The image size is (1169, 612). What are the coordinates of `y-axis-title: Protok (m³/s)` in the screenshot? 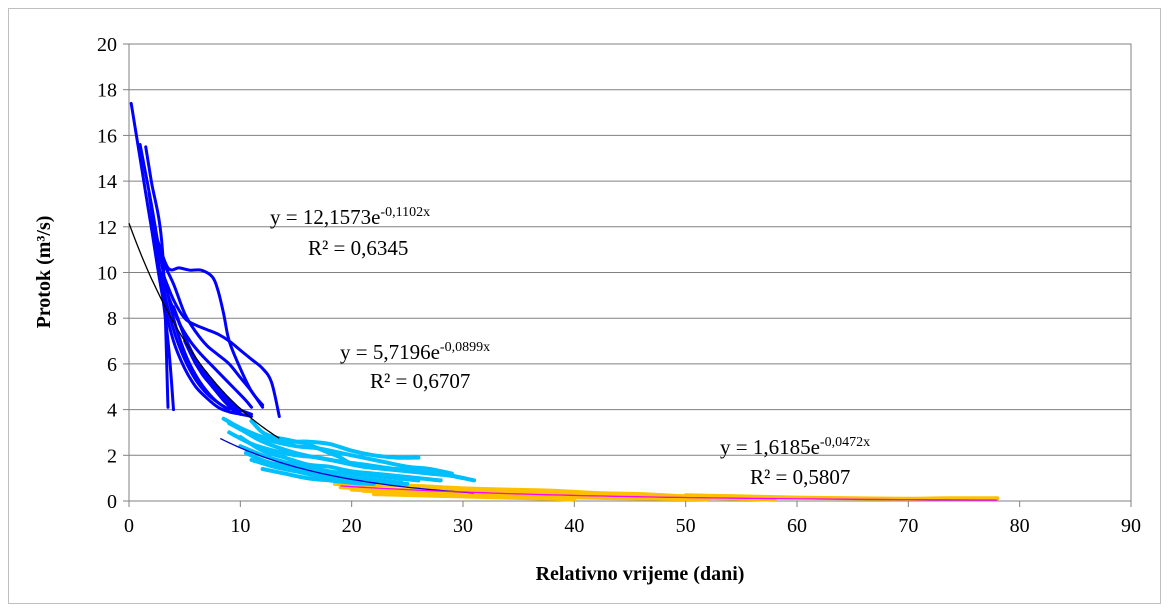 It's located at (44, 272).